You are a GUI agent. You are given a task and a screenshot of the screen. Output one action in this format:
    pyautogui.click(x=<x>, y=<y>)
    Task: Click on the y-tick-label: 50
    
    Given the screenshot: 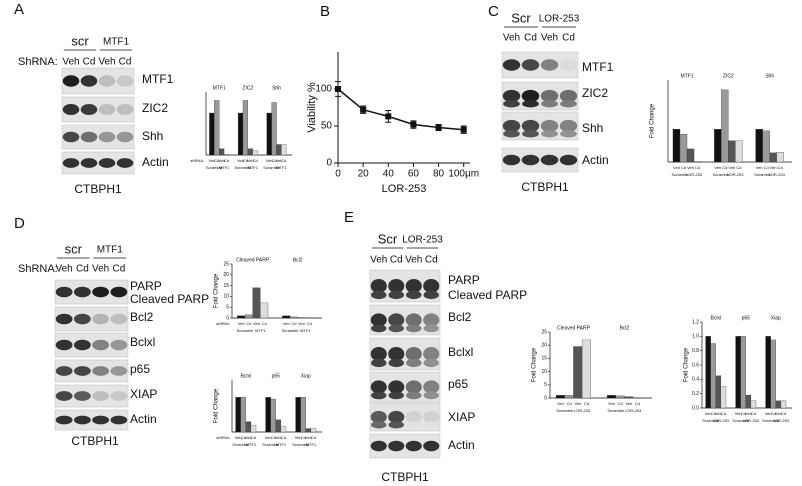 What is the action you would take?
    pyautogui.click(x=327, y=126)
    